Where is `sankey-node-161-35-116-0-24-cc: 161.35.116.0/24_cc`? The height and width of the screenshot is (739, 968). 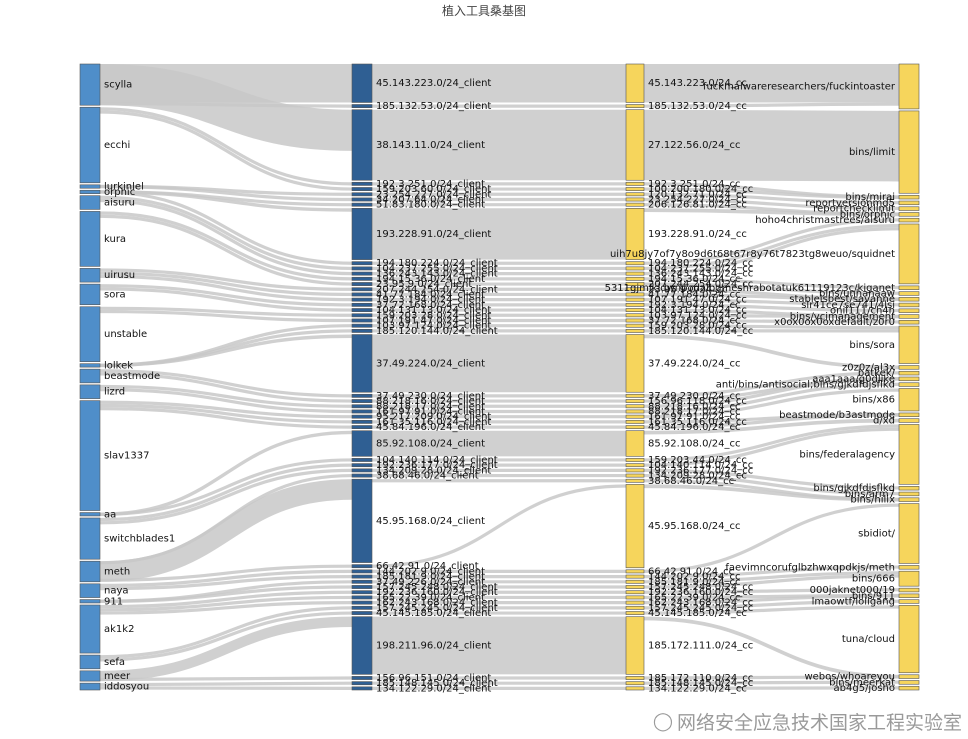
sankey-node-161-35-116-0-24-cc: 161.35.116.0/24_cc is located at coordinates (686, 422).